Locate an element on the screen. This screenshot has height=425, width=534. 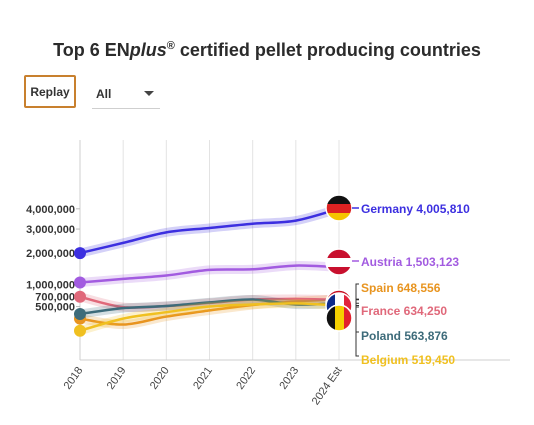
belgium-end-label: Belgium 519,450 is located at coordinates (408, 360).